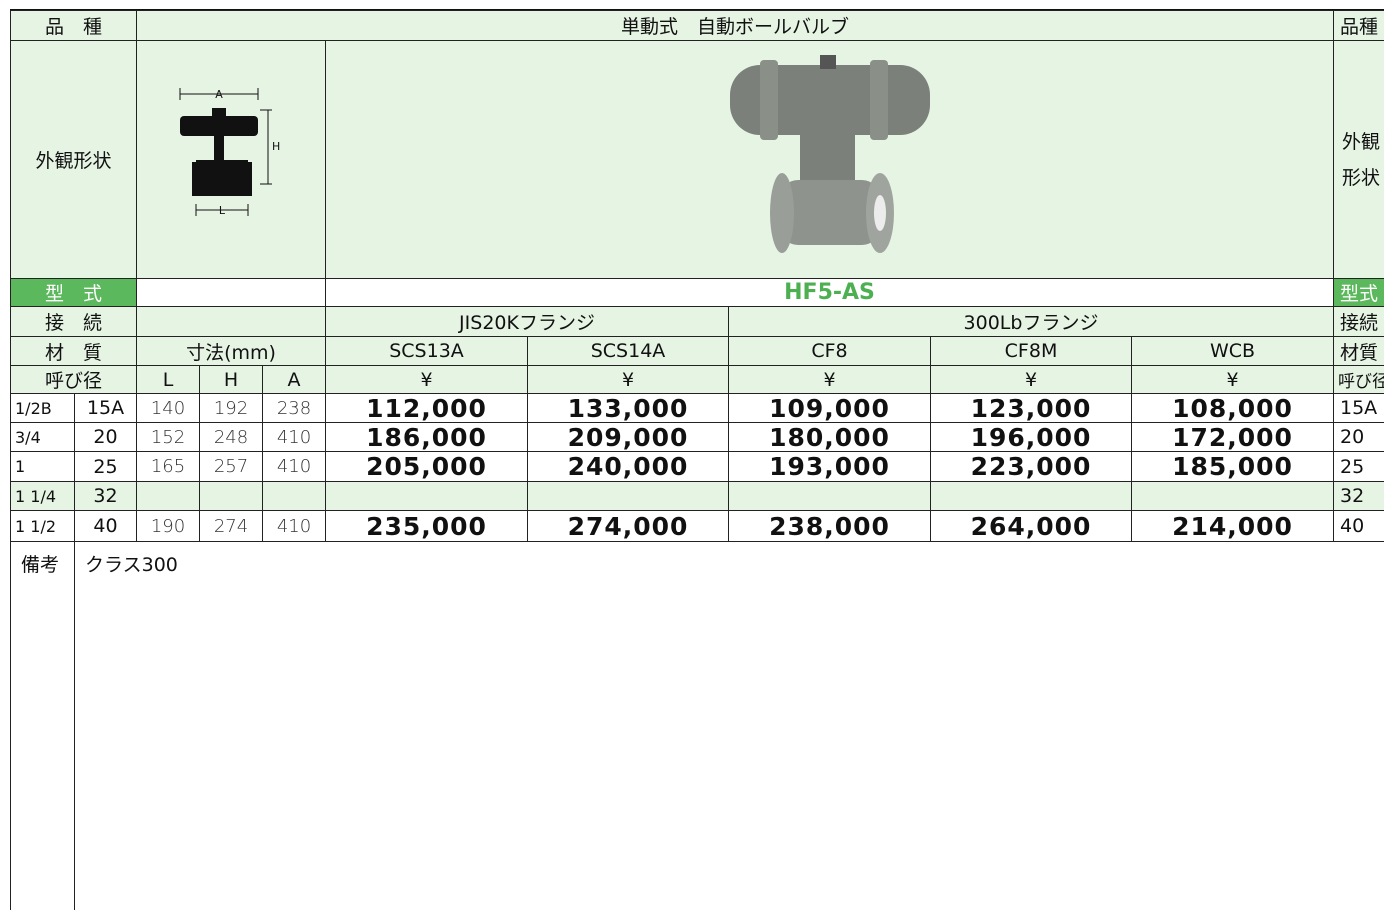  Describe the element at coordinates (231, 466) in the screenshot. I see `dimension: 257` at that location.